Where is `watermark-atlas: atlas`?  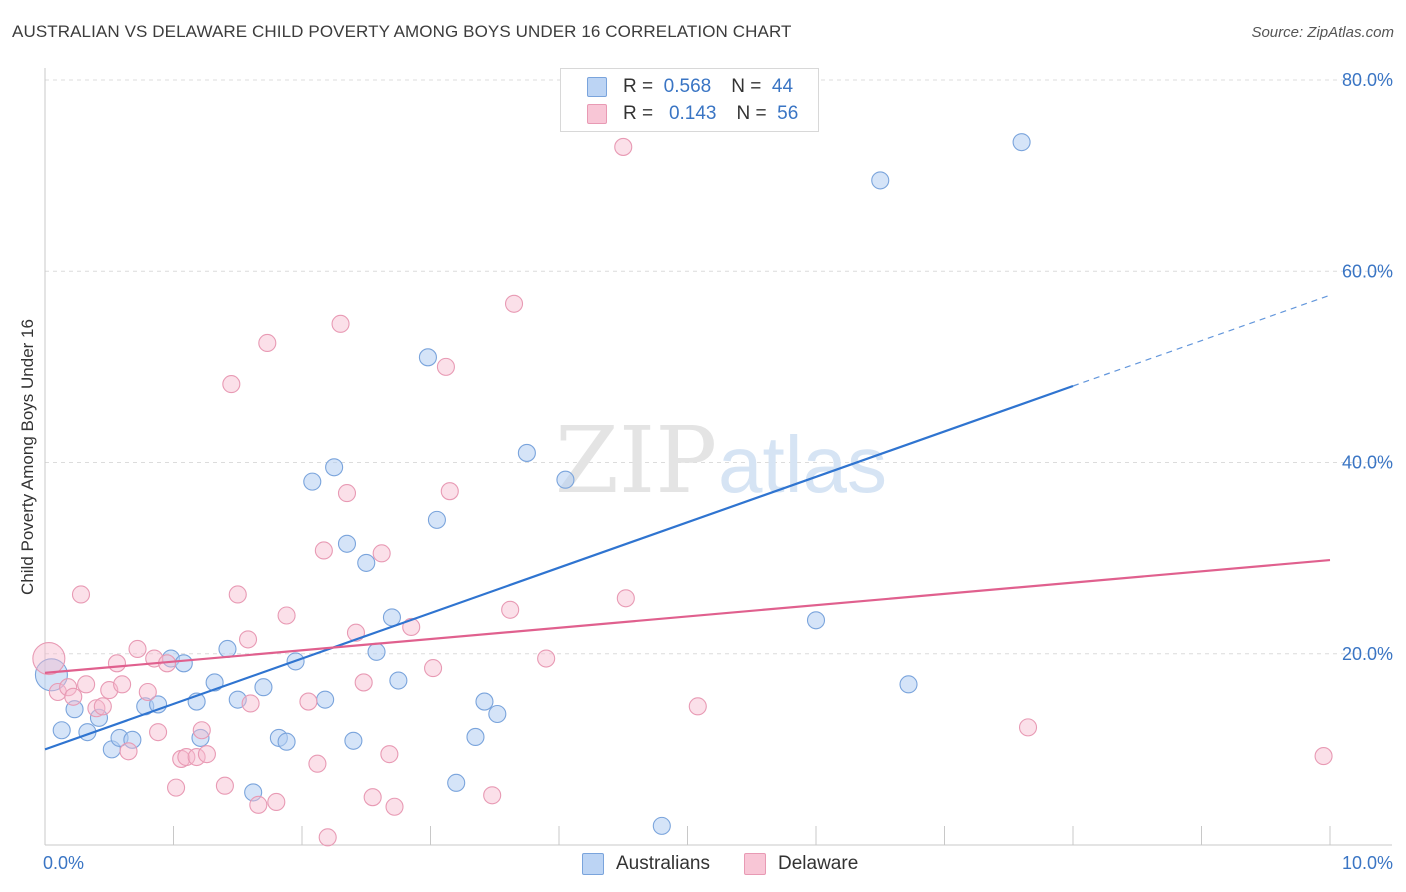
watermark-atlas: atlas is located at coordinates (802, 464).